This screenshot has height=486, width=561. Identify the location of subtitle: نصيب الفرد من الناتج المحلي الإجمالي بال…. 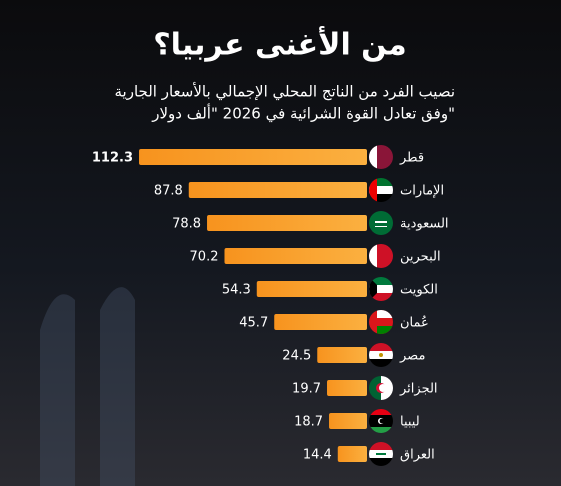
(285, 92).